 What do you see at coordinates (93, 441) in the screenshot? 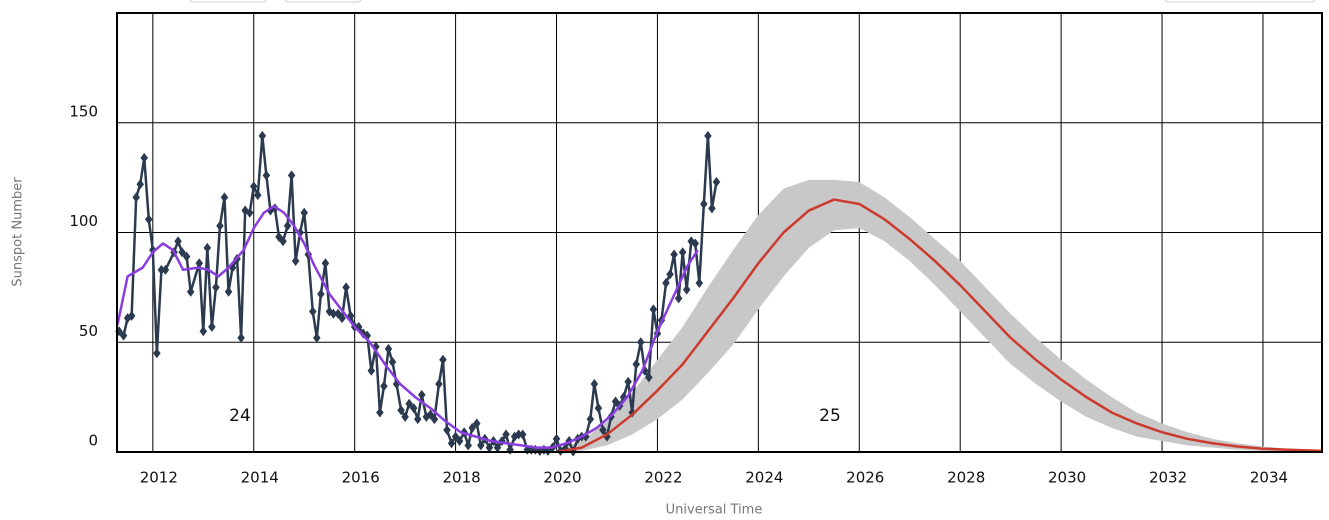
I see `y-tick-label: 0` at bounding box center [93, 441].